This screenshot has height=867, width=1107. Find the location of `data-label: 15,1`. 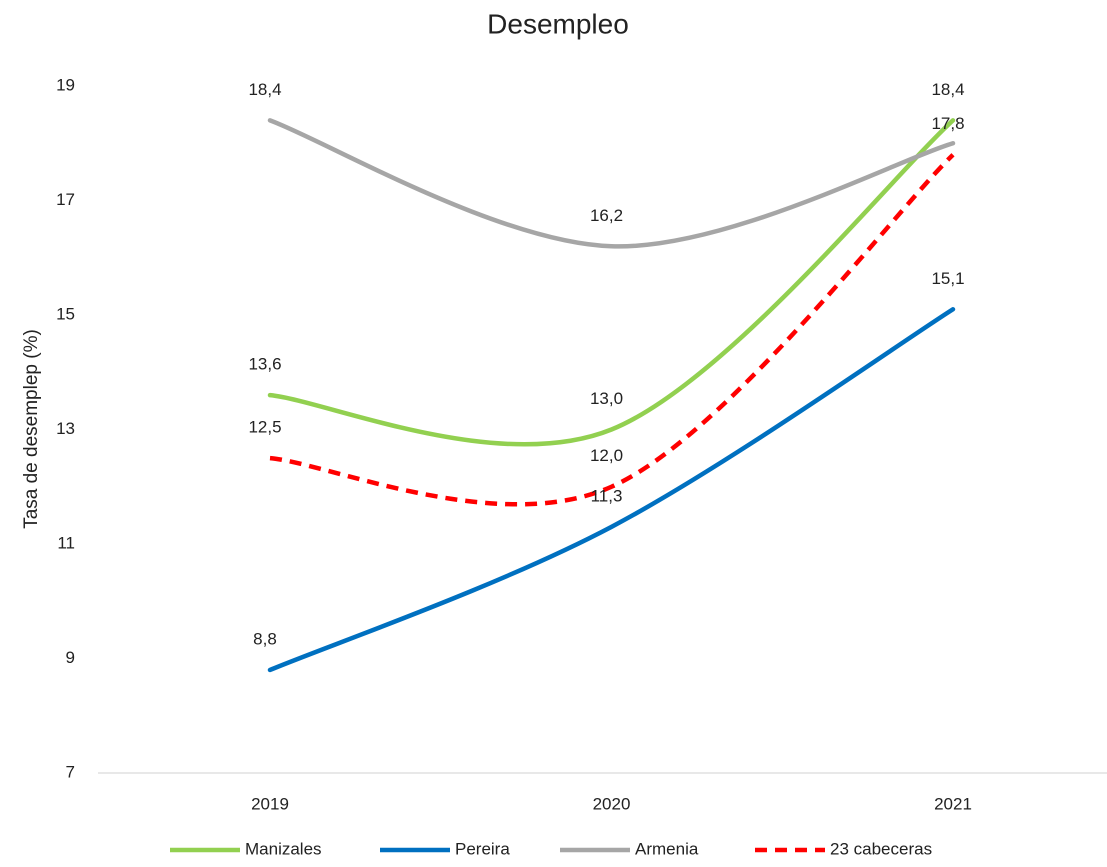

data-label: 15,1 is located at coordinates (947, 278).